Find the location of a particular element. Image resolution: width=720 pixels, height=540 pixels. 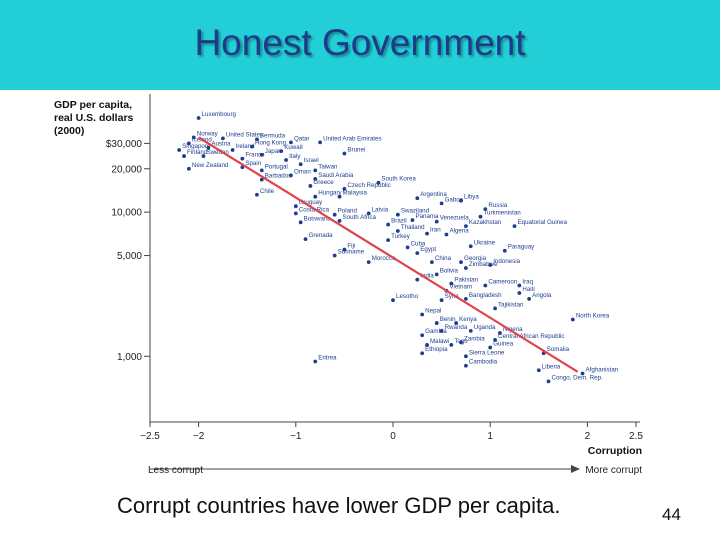

y-axis-label-line: (2000) is located at coordinates (69, 131).